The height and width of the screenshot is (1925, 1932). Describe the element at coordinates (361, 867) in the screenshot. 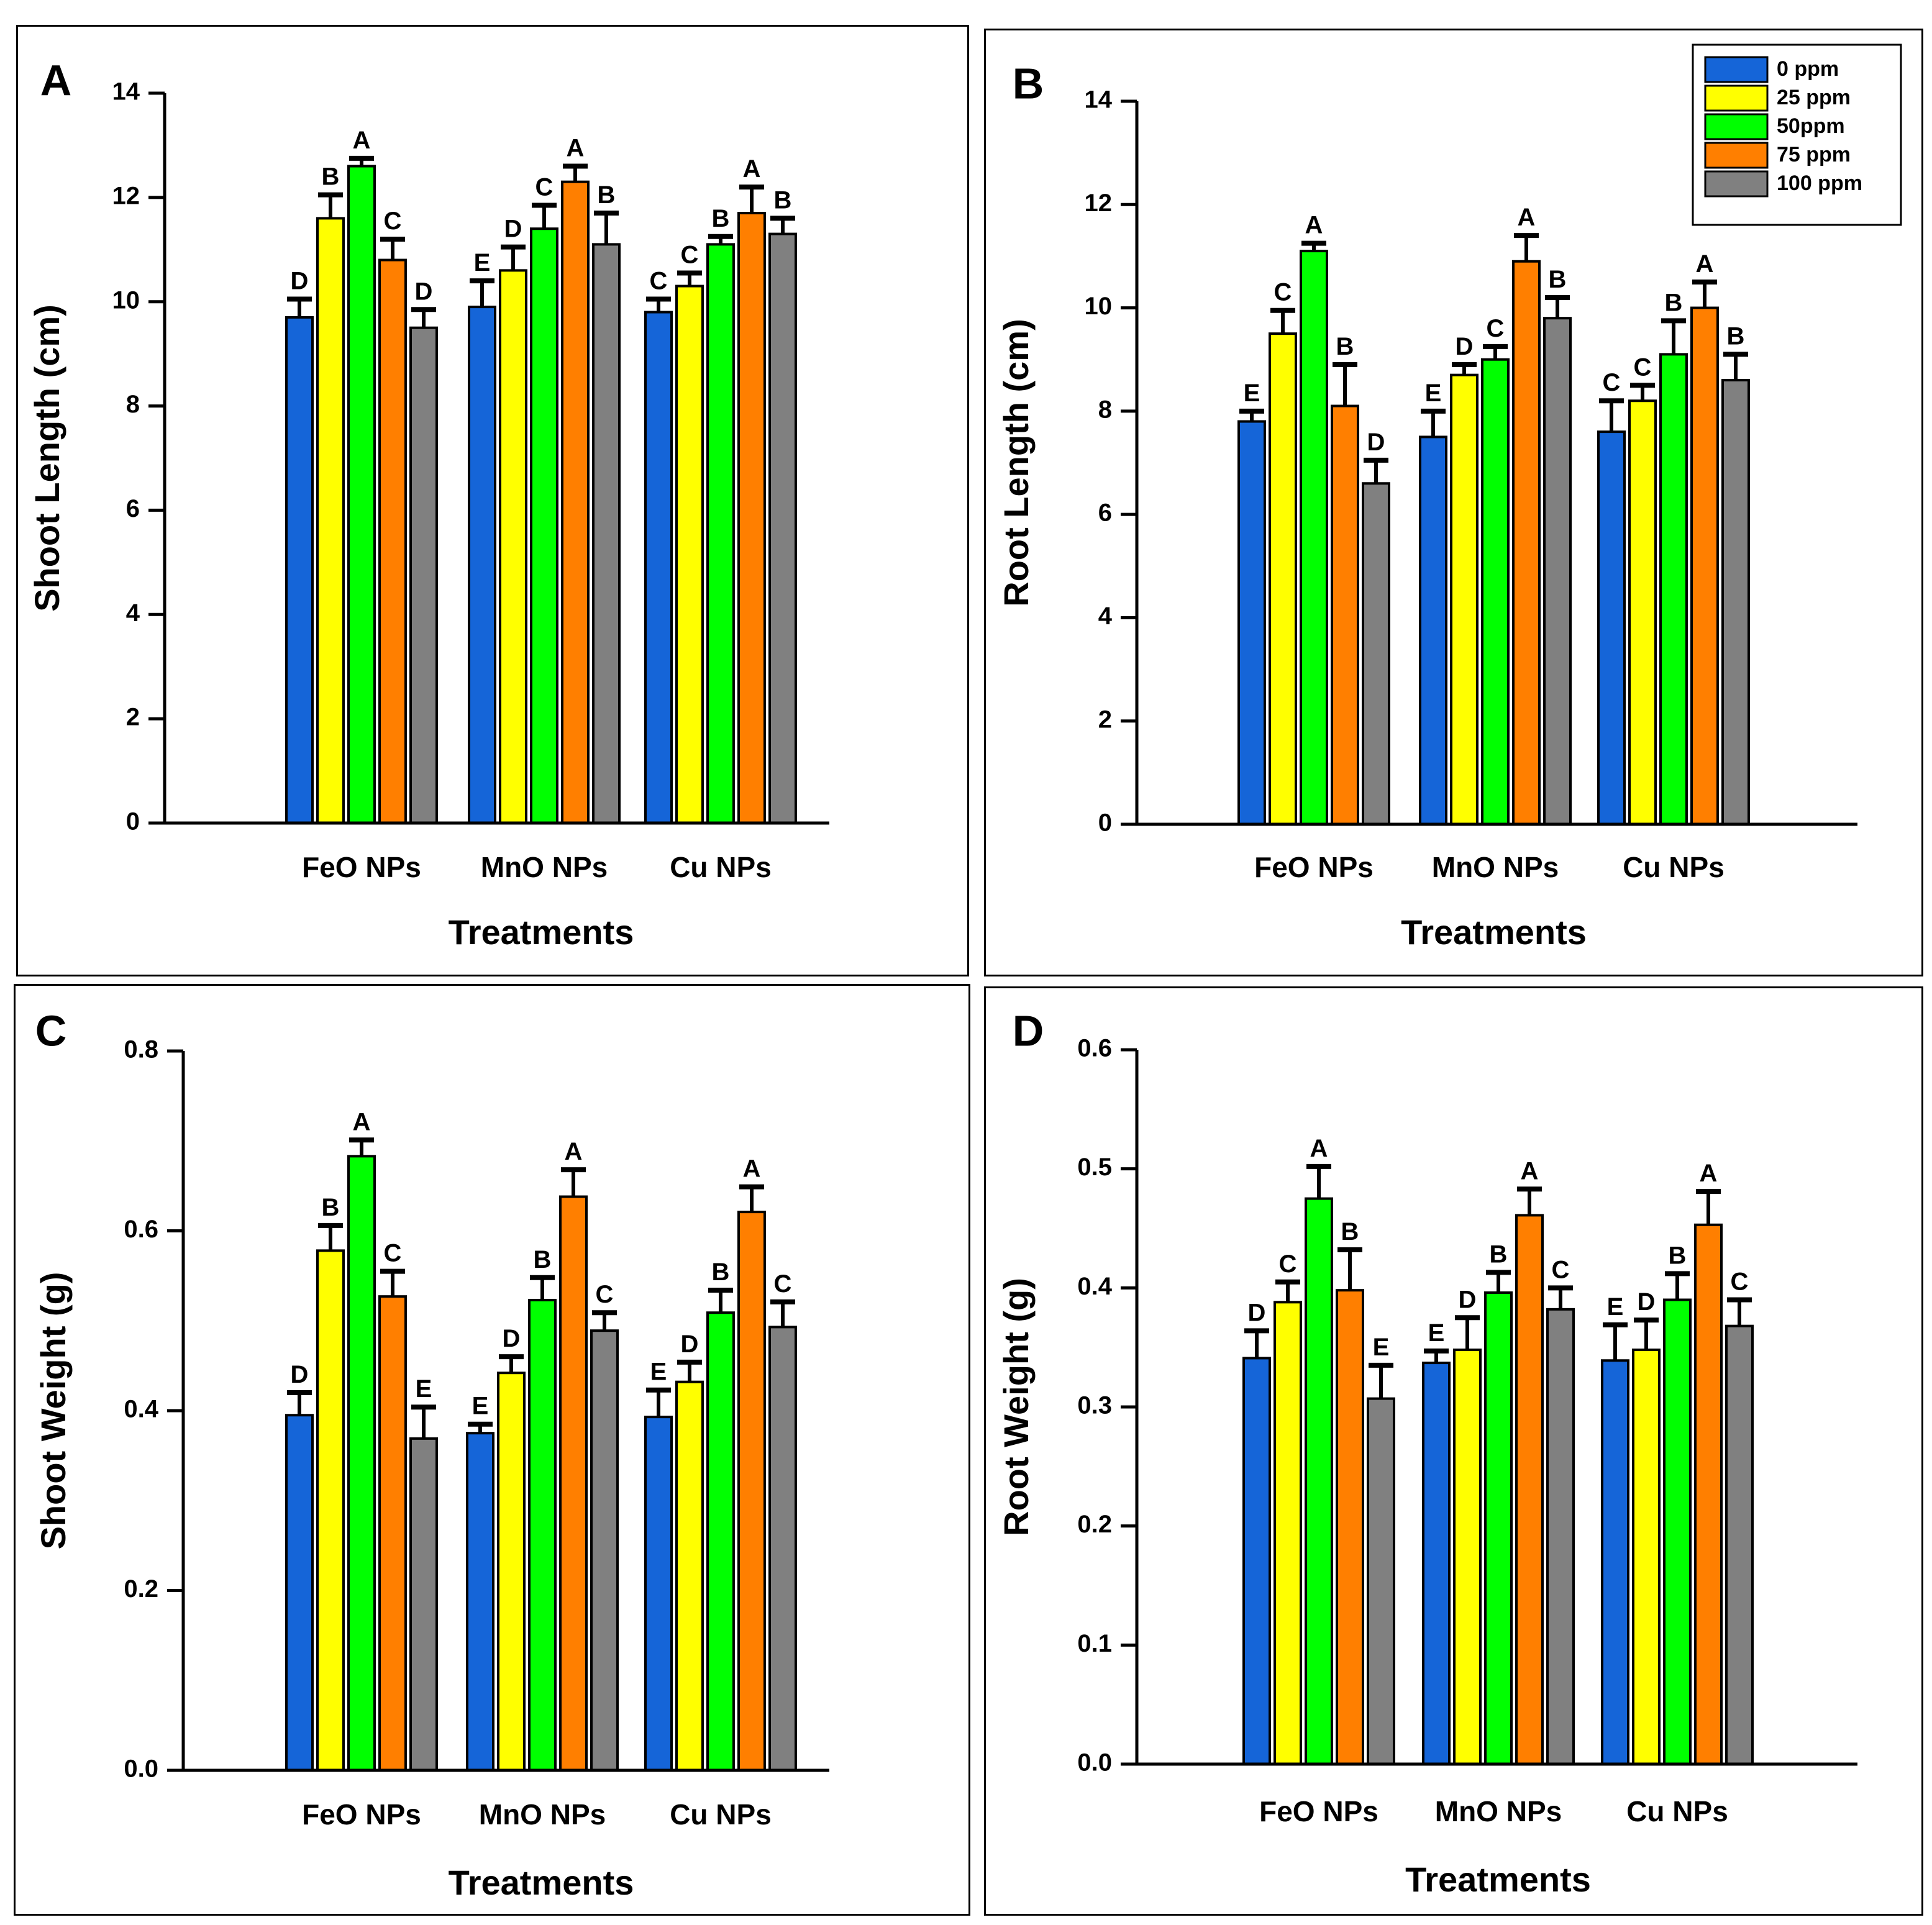

I see `category-tick-label: FeO NPs` at that location.